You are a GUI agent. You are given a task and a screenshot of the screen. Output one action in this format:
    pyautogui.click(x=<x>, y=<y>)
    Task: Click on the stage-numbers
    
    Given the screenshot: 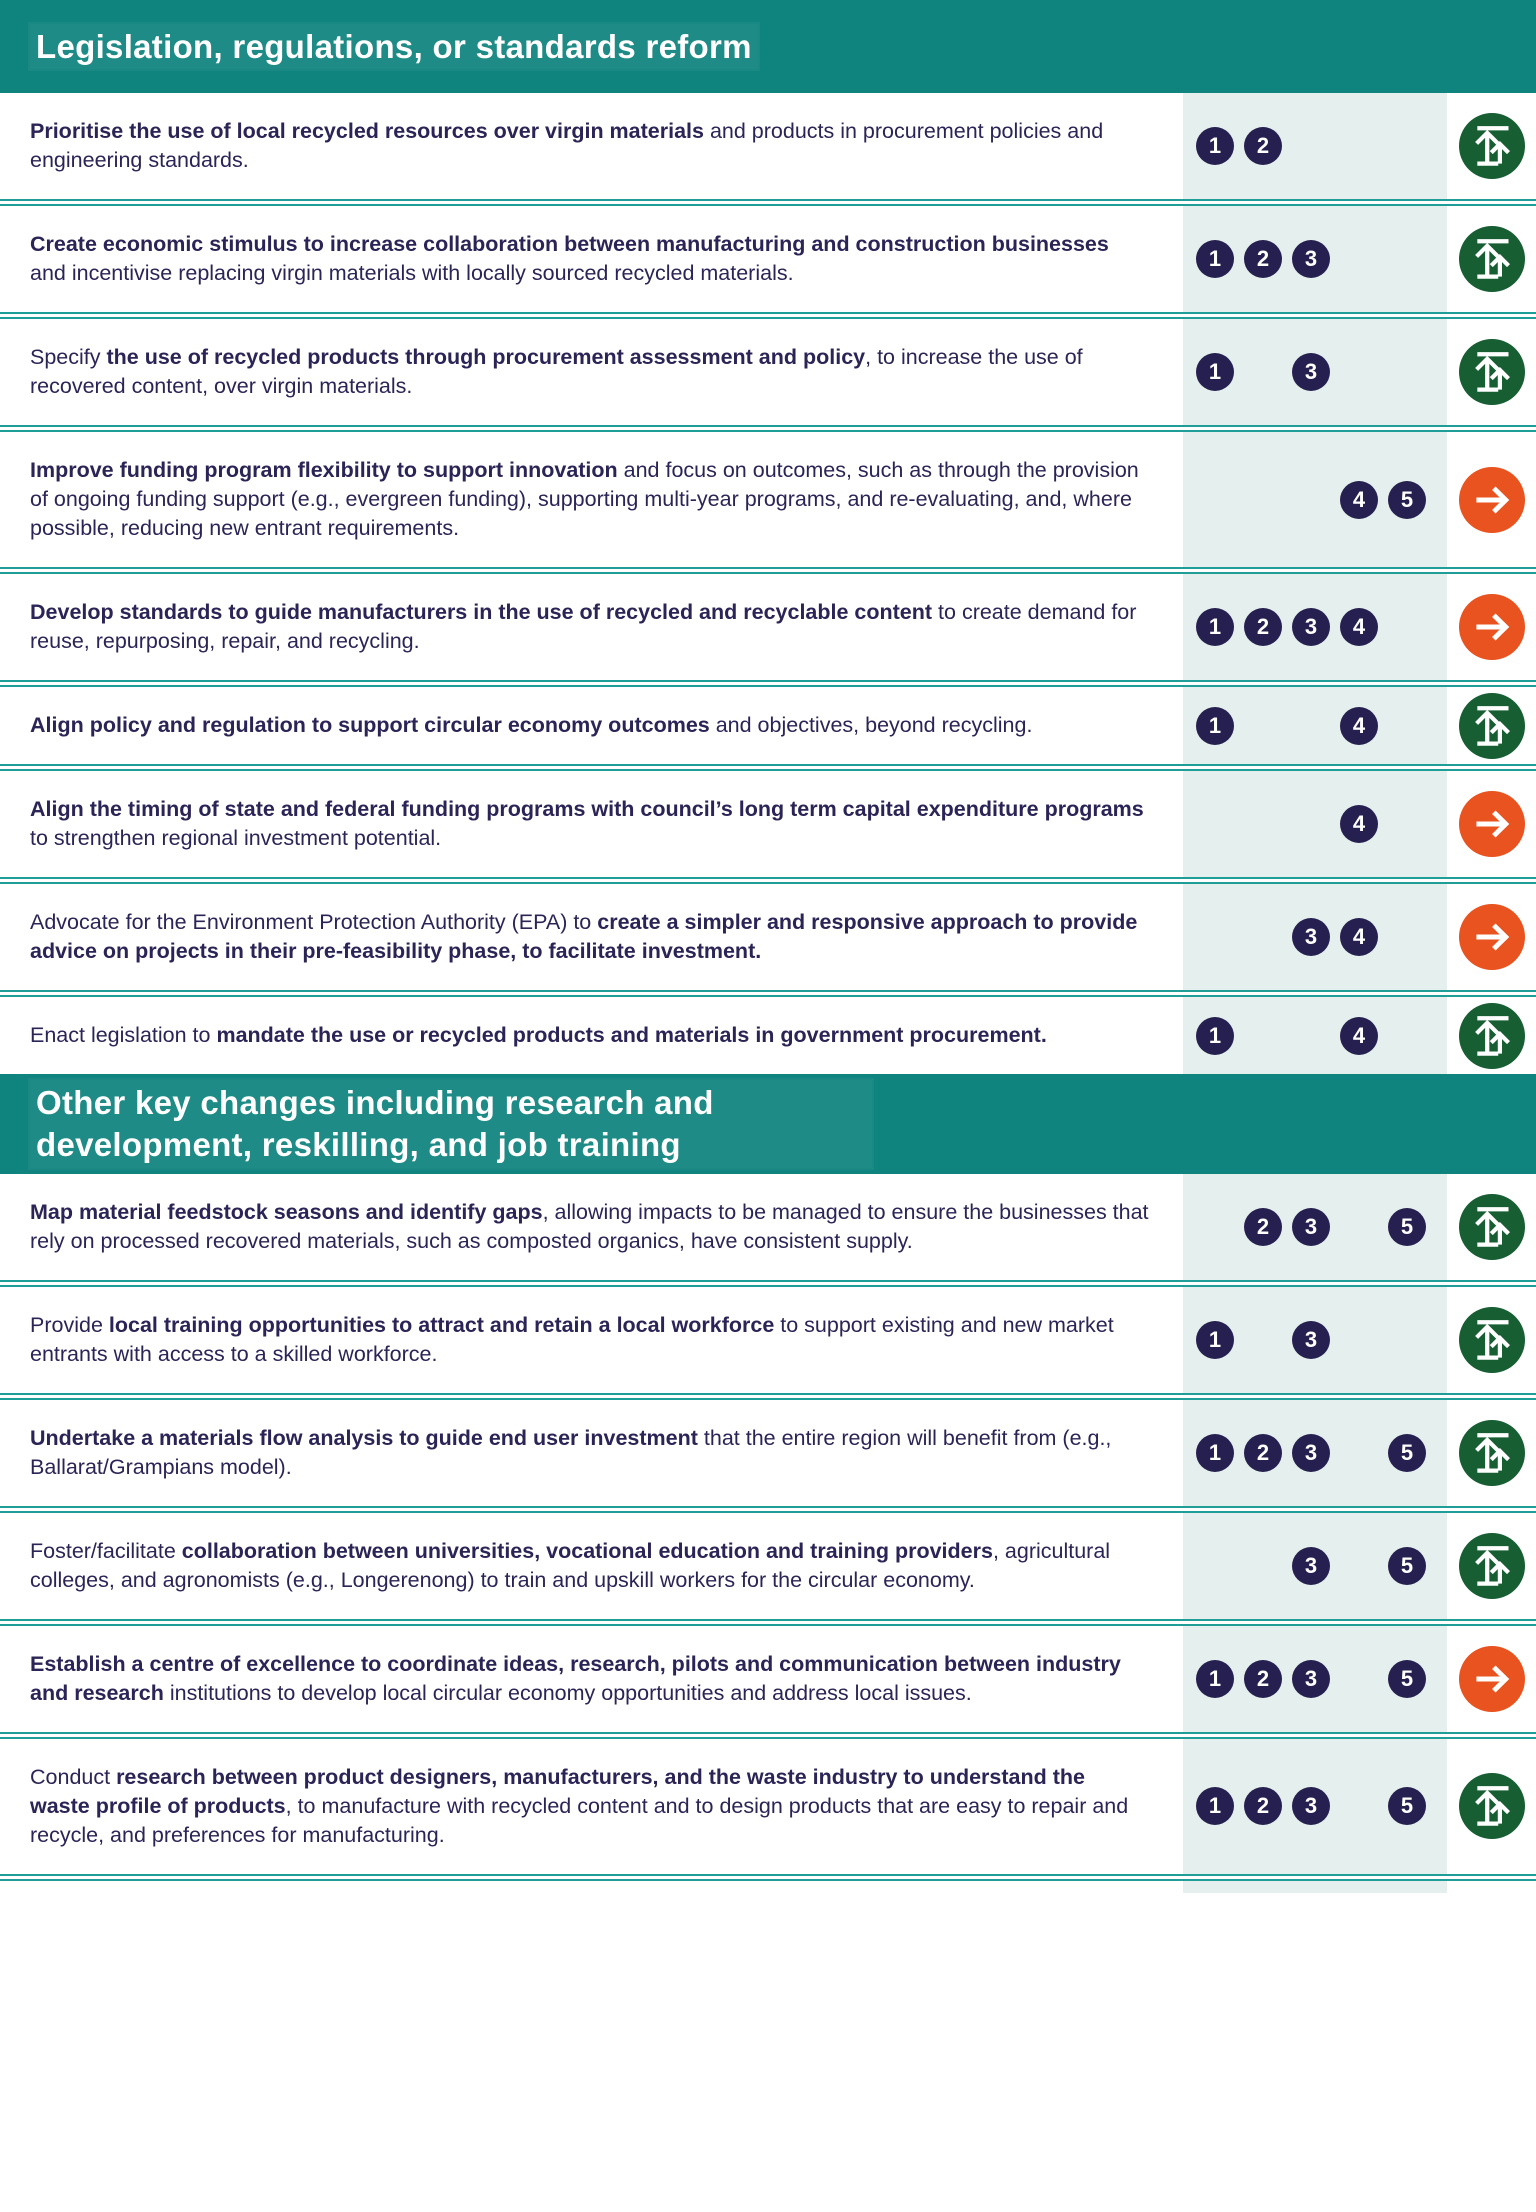 What is the action you would take?
    pyautogui.click(x=1315, y=1886)
    